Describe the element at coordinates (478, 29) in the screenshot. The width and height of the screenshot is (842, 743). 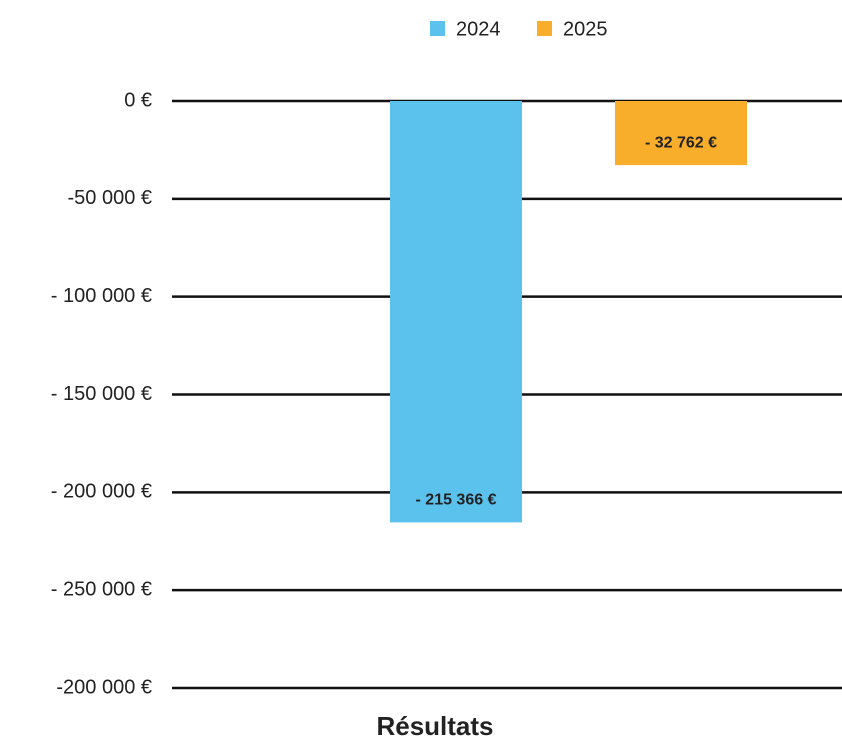
I see `legend-label: 2024` at that location.